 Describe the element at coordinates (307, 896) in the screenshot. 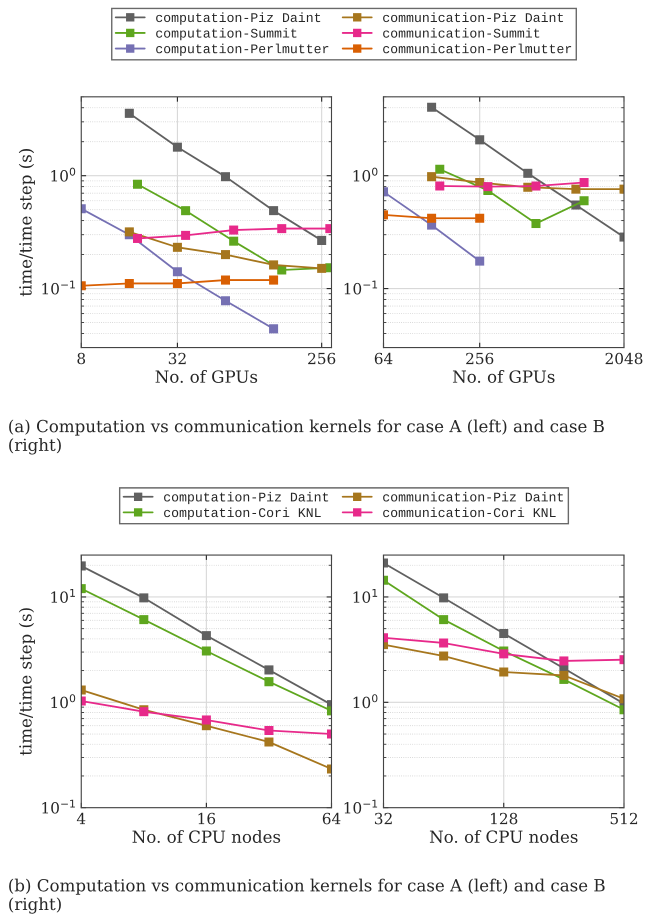

I see `text: (b) Computation vs communication kernels for case A (left) and case B (right)` at that location.